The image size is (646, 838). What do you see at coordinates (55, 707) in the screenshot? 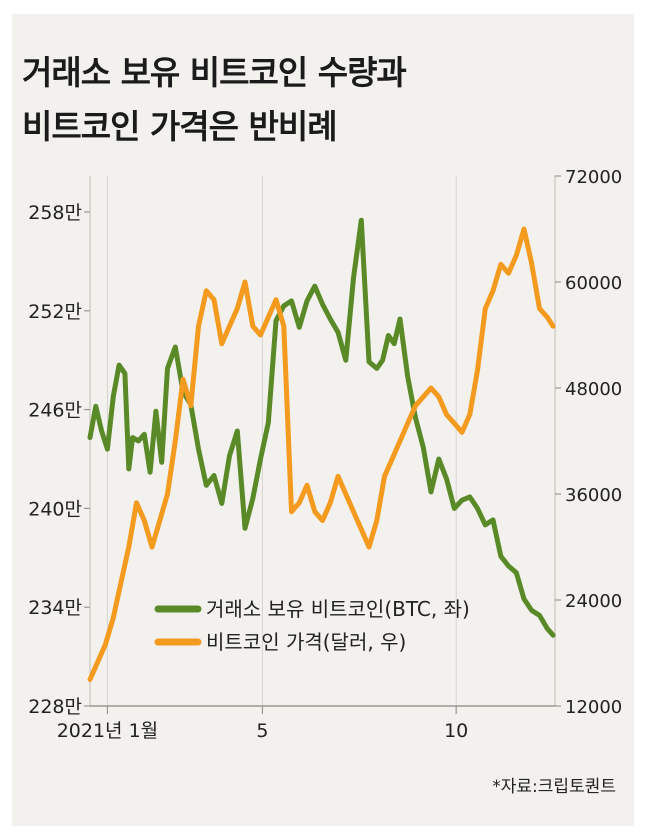
I see `left-tick-label: 228만` at bounding box center [55, 707].